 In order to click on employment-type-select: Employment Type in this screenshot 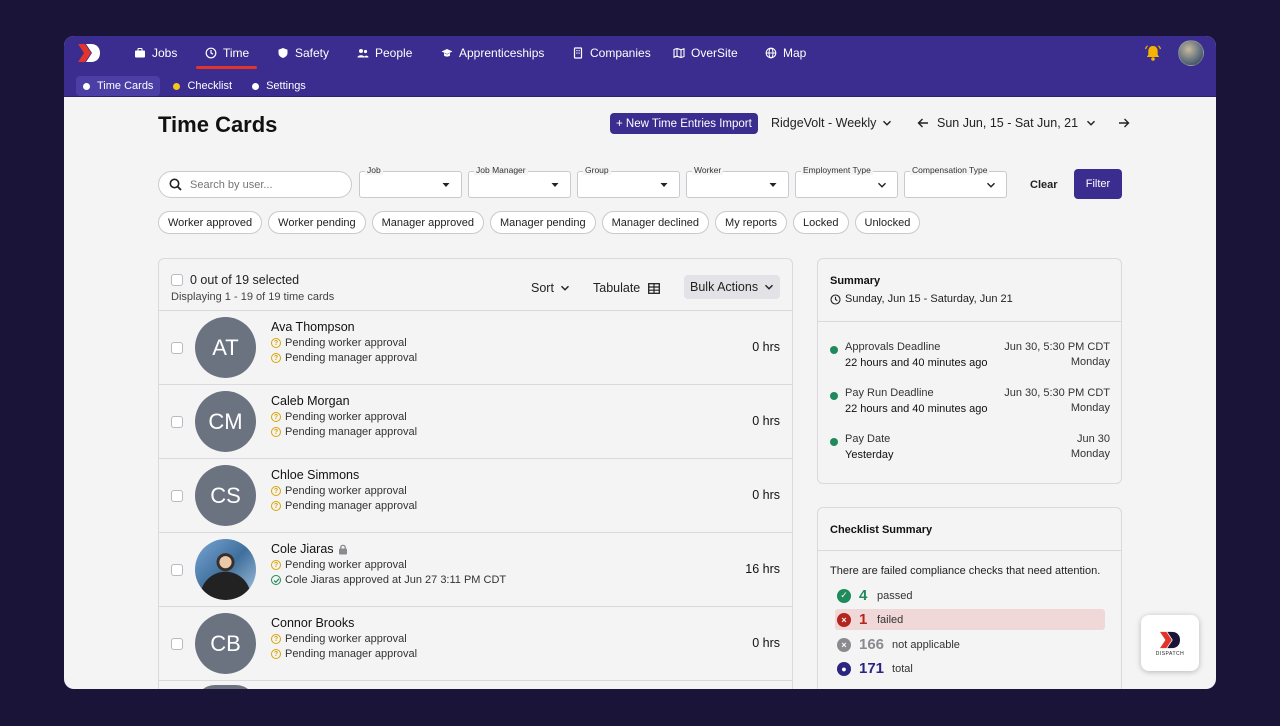, I will do `click(846, 181)`.